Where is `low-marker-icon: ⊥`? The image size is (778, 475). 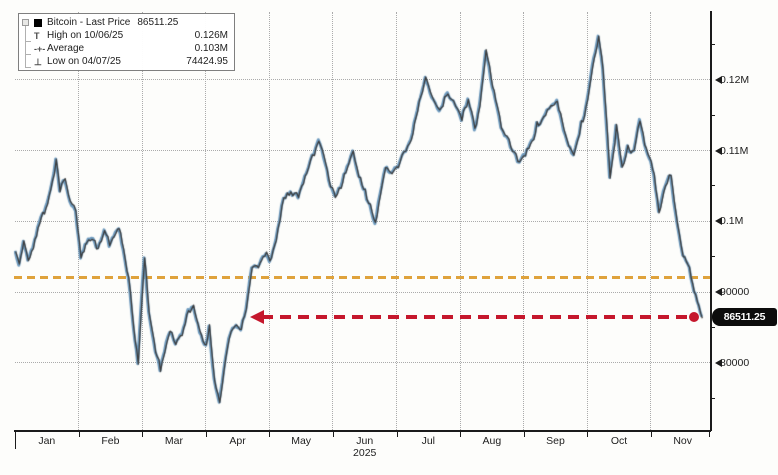
low-marker-icon: ⊥ is located at coordinates (38, 61).